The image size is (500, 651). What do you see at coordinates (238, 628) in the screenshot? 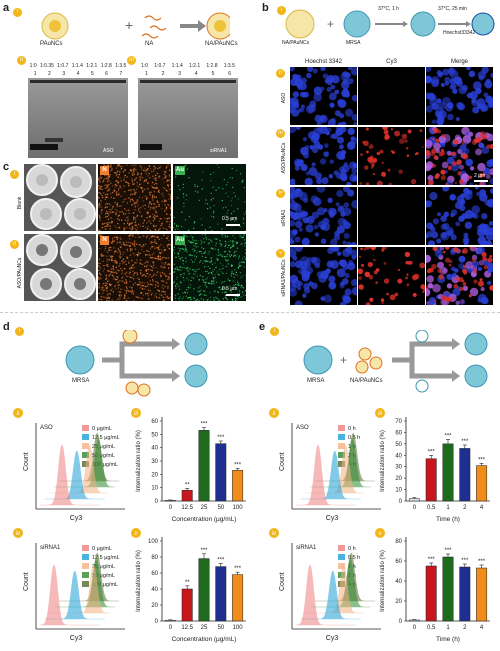
I see `bar-1-xtick-4: 100` at bounding box center [238, 628].